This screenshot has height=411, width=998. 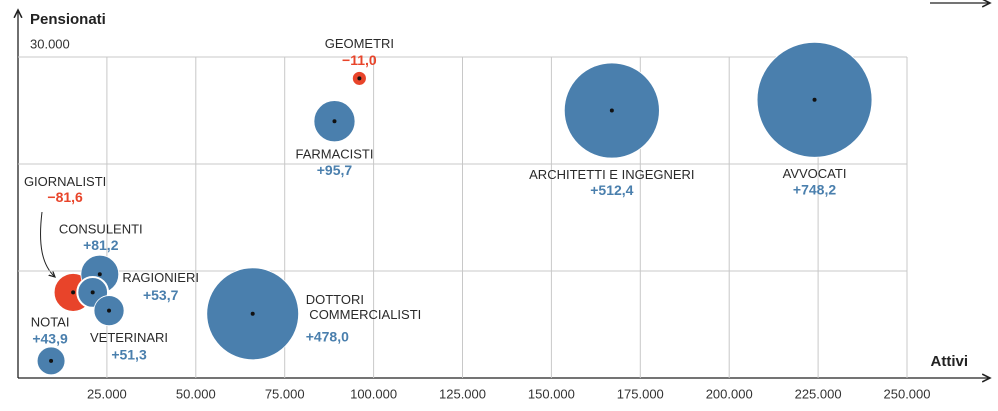 What do you see at coordinates (50, 321) in the screenshot?
I see `bubble-label: NOTAI` at bounding box center [50, 321].